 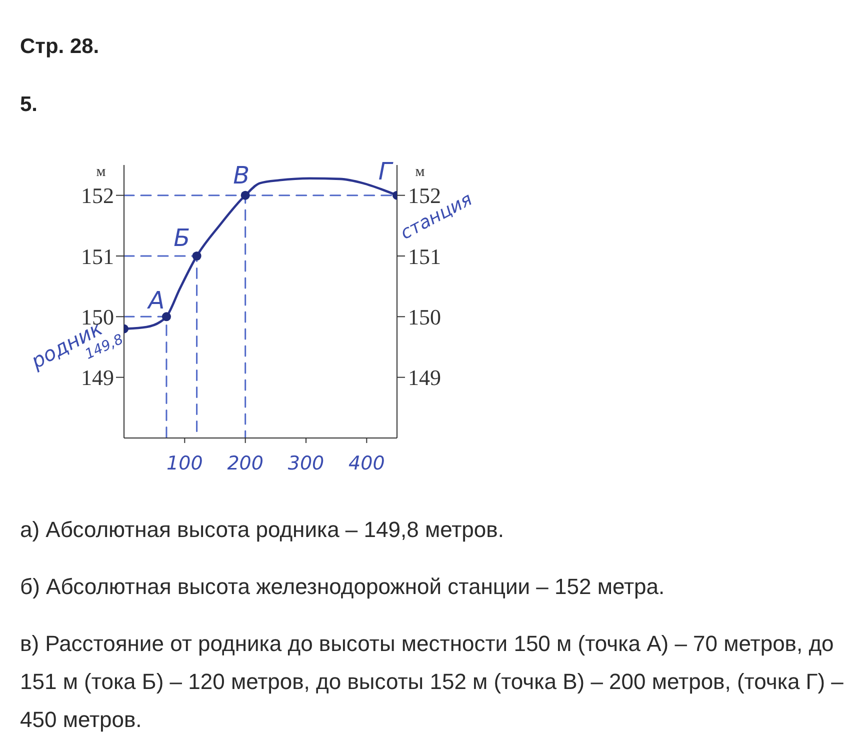 I want to click on annotation: Г, so click(x=386, y=171).